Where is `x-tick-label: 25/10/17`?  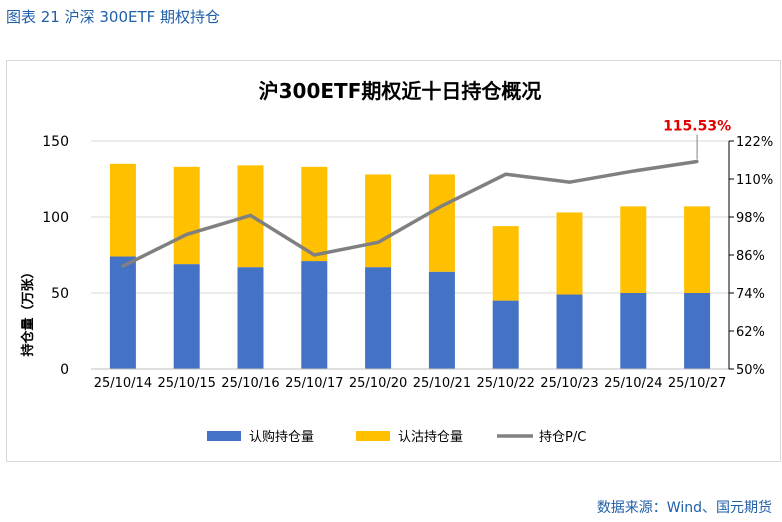
x-tick-label: 25/10/17 is located at coordinates (314, 383).